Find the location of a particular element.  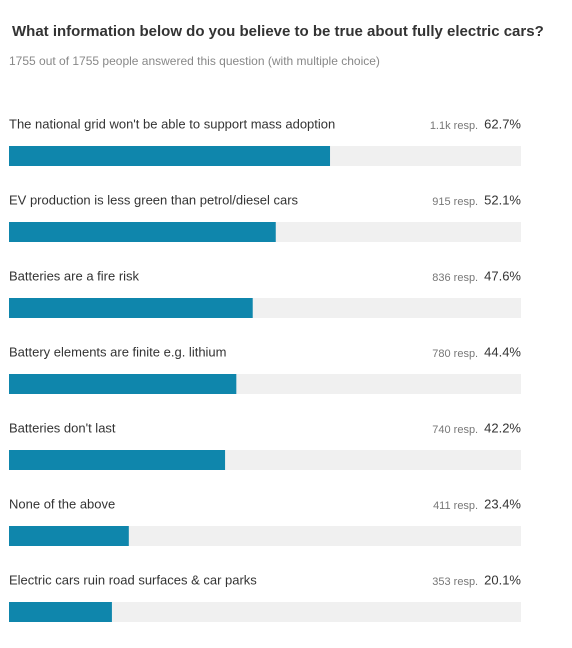

percent-label: 20.1% is located at coordinates (502, 579).